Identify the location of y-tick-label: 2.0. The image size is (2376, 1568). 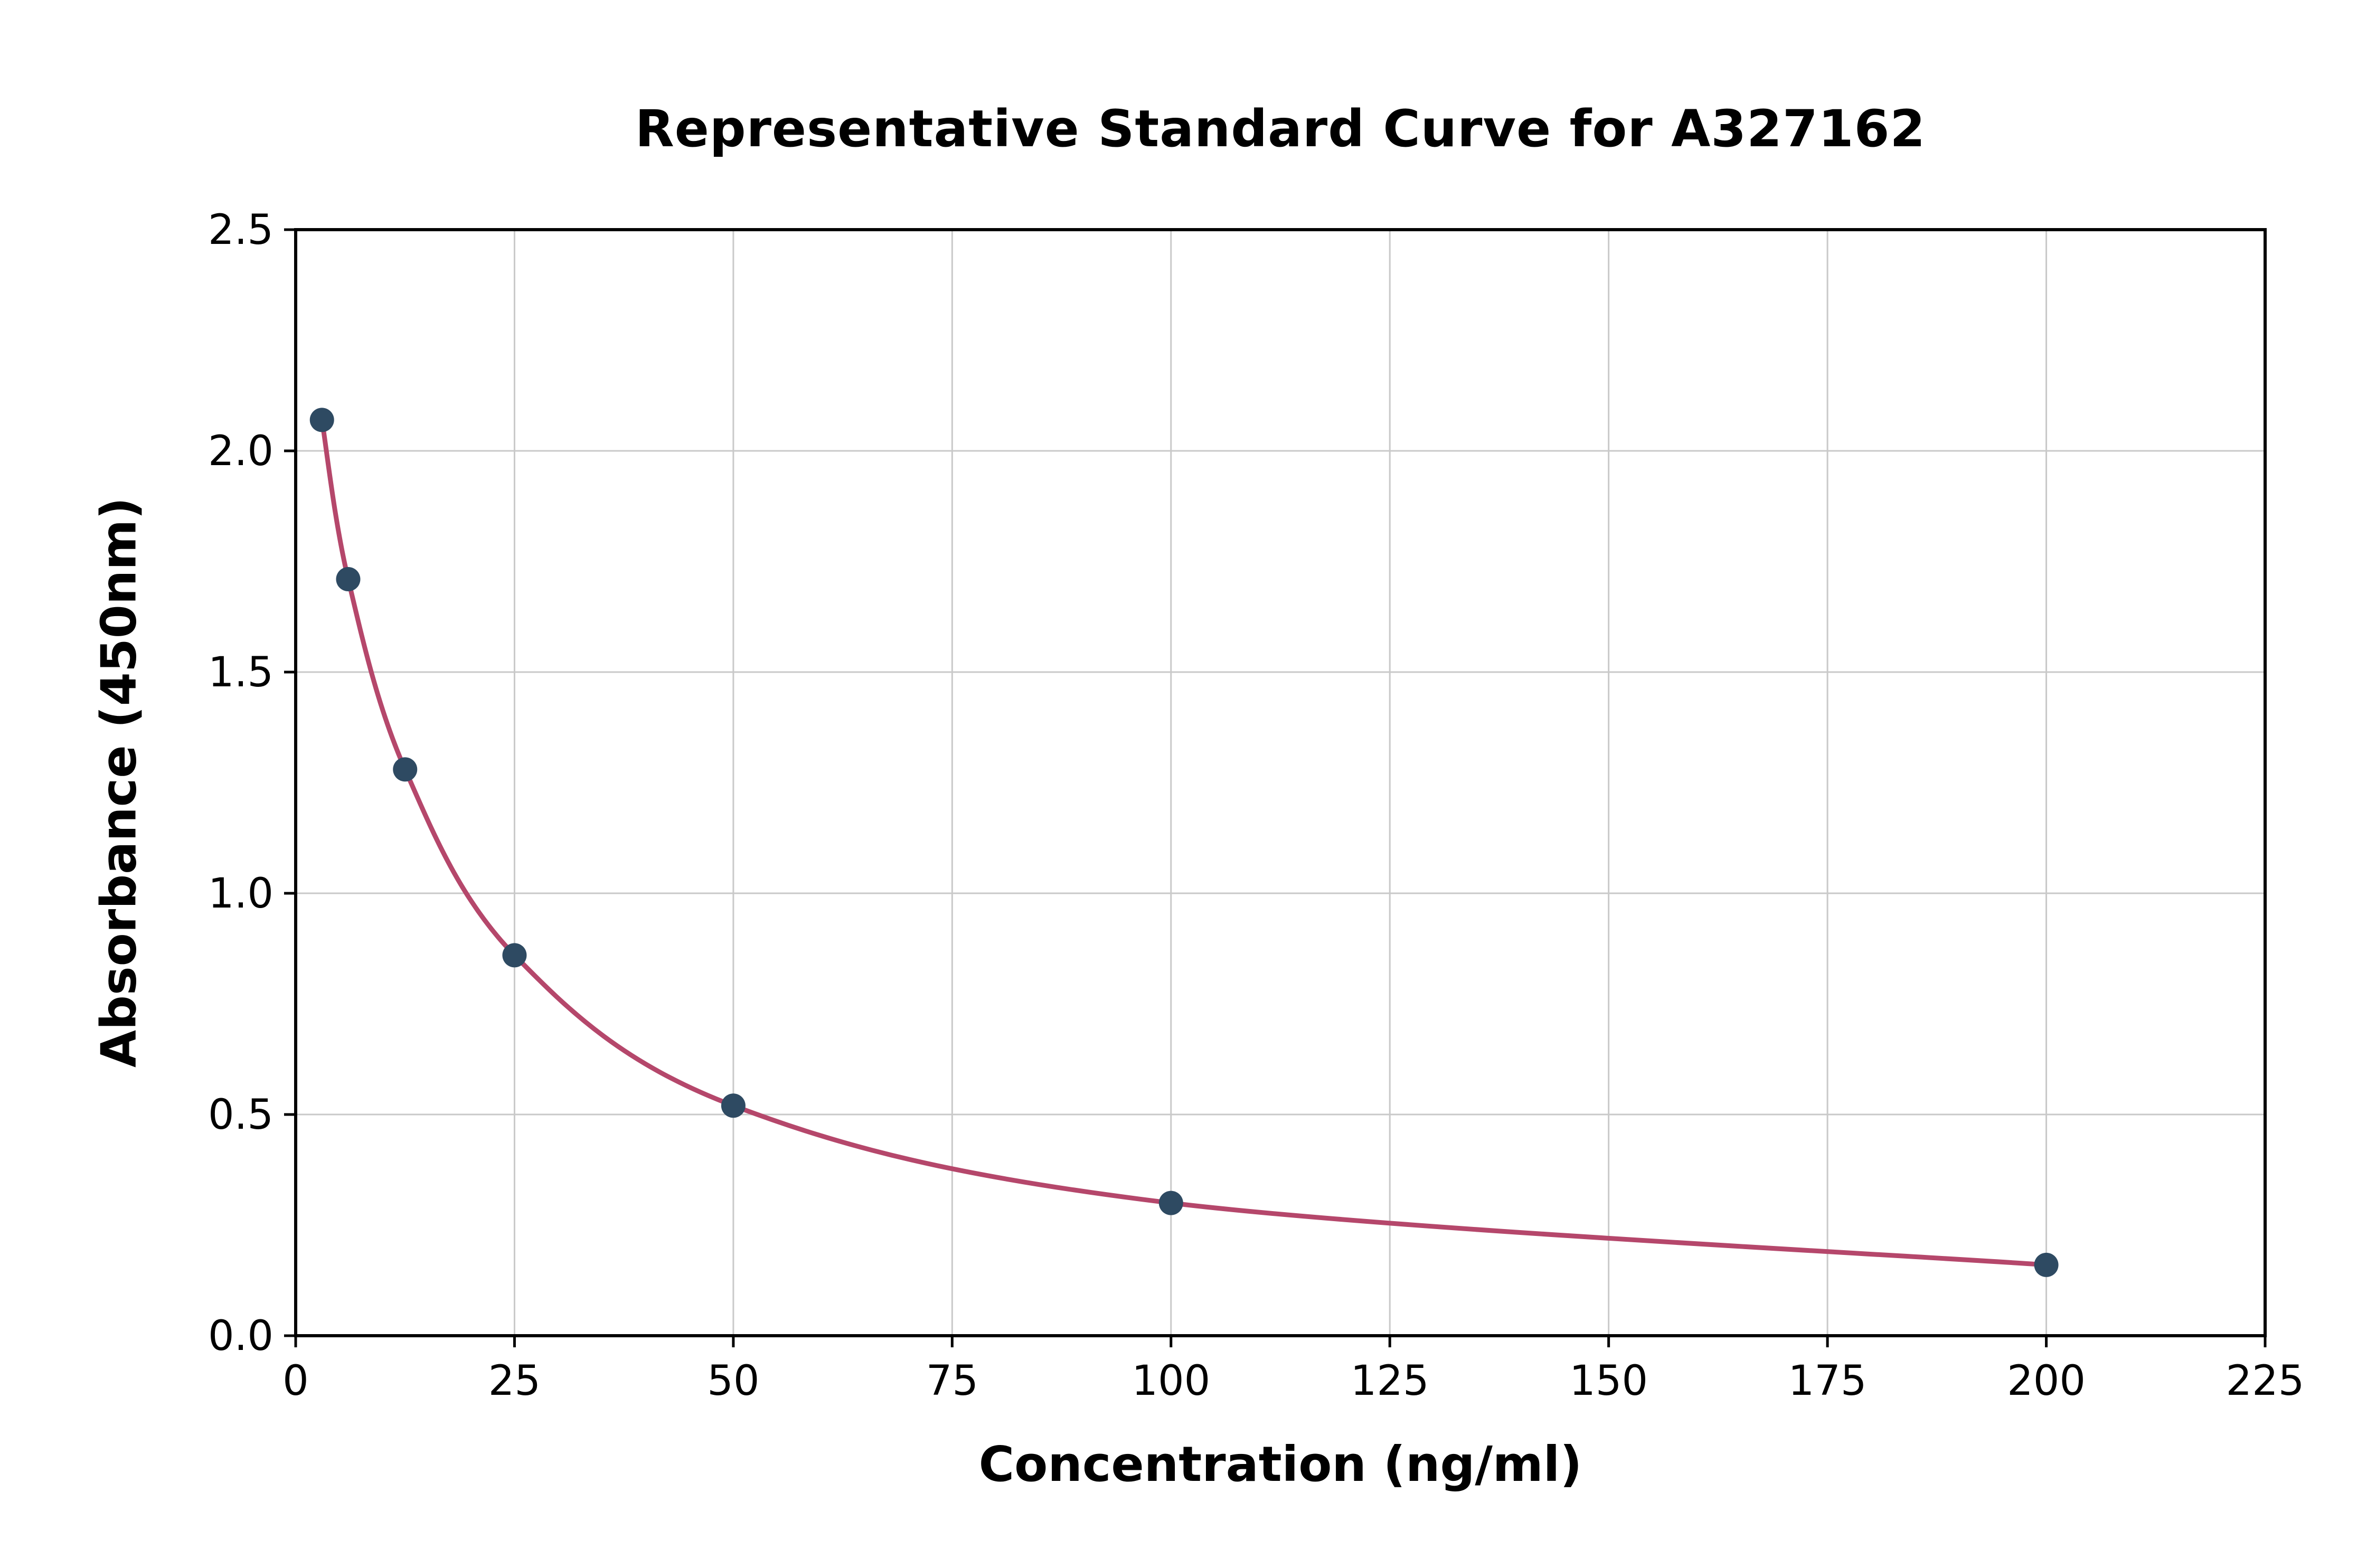
(241, 451).